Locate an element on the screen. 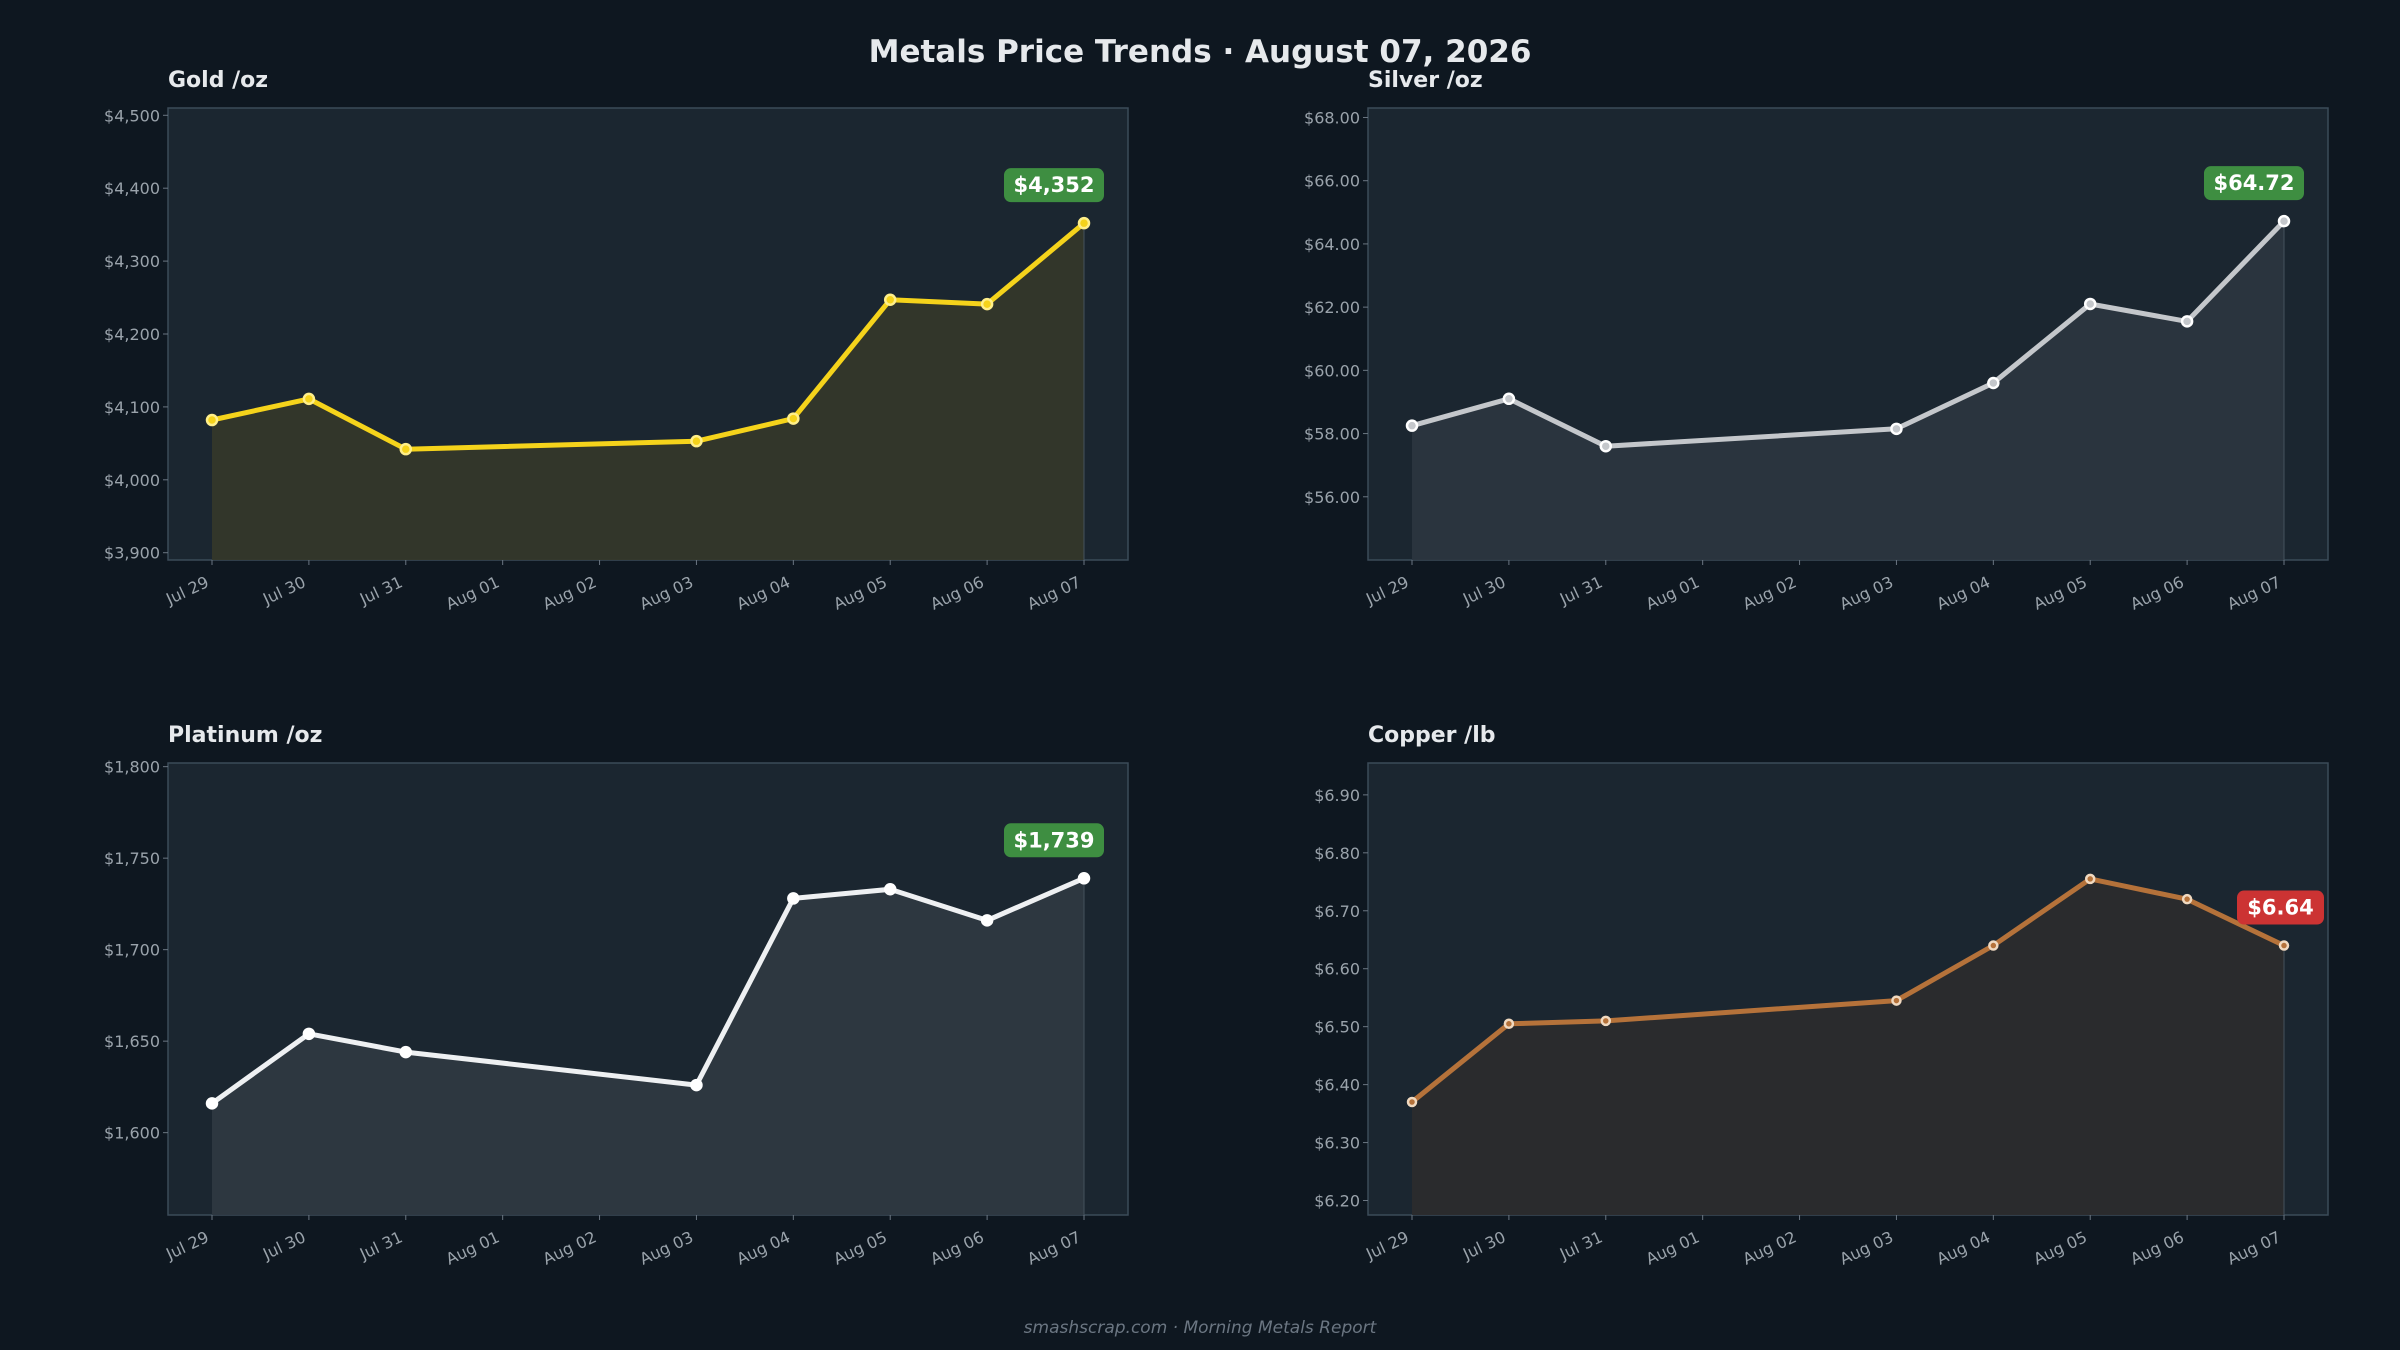  copper-x-tick-label: Aug 03 is located at coordinates (1866, 1247).